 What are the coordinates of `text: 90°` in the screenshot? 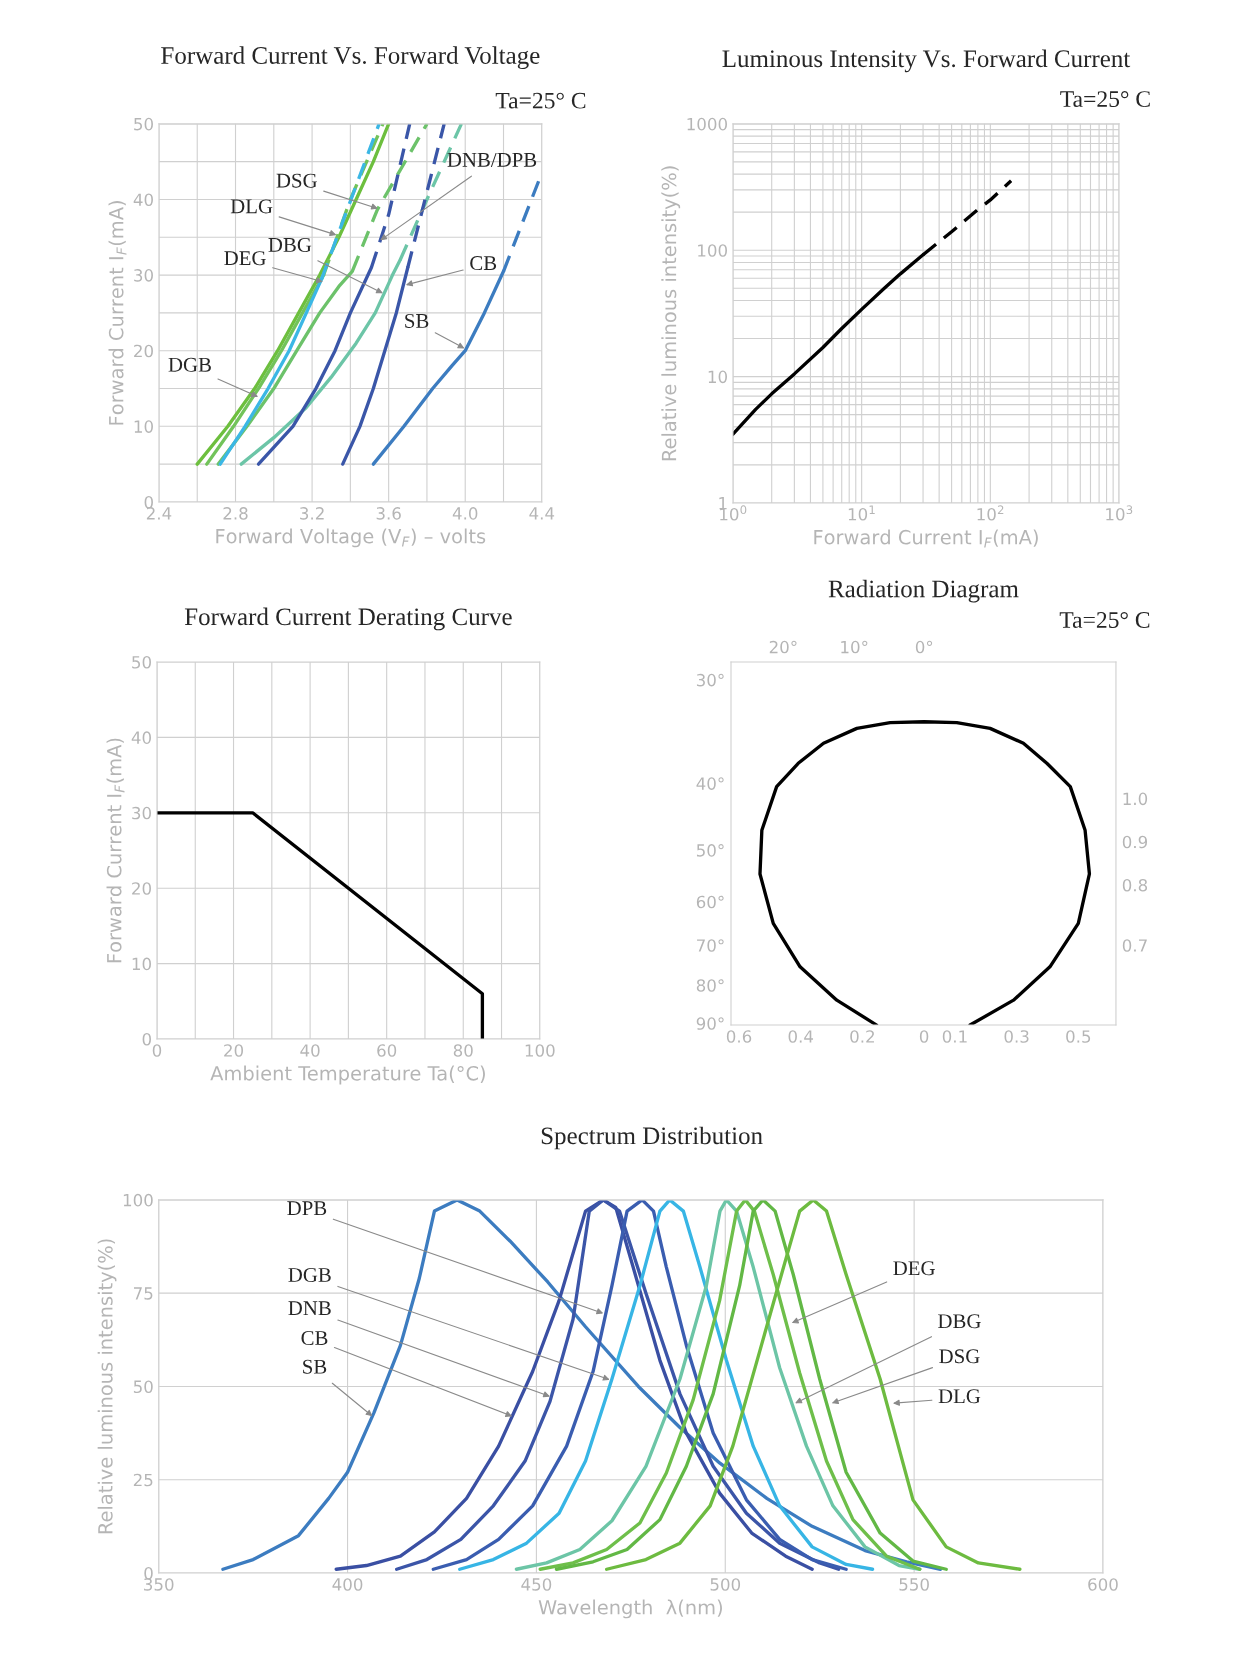 It's located at (710, 1023).